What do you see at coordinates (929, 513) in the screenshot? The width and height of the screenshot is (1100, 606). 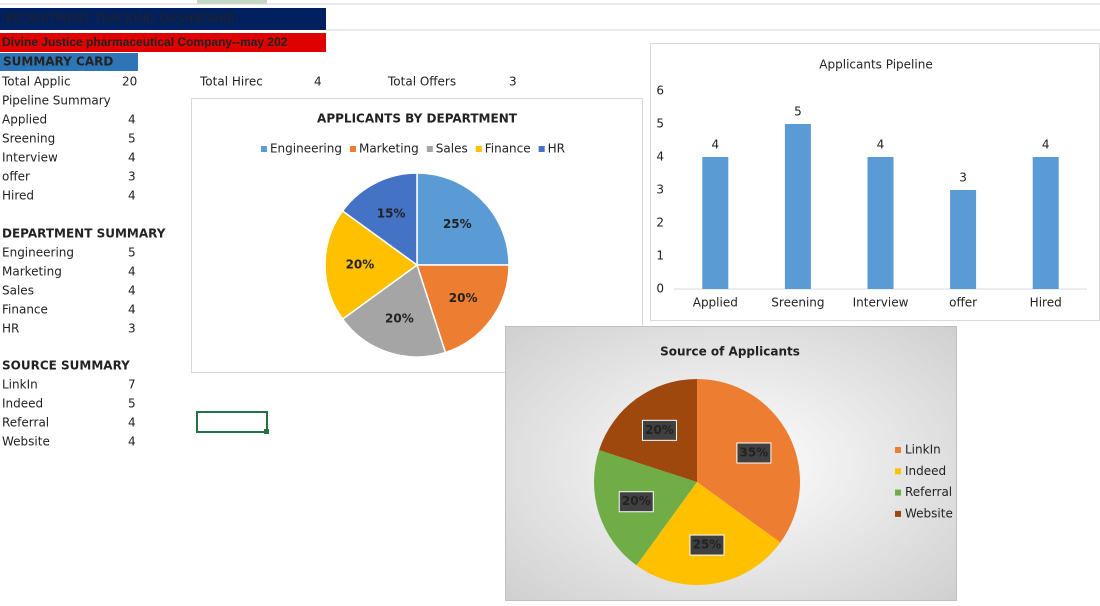 I see `legend-label: Website` at bounding box center [929, 513].